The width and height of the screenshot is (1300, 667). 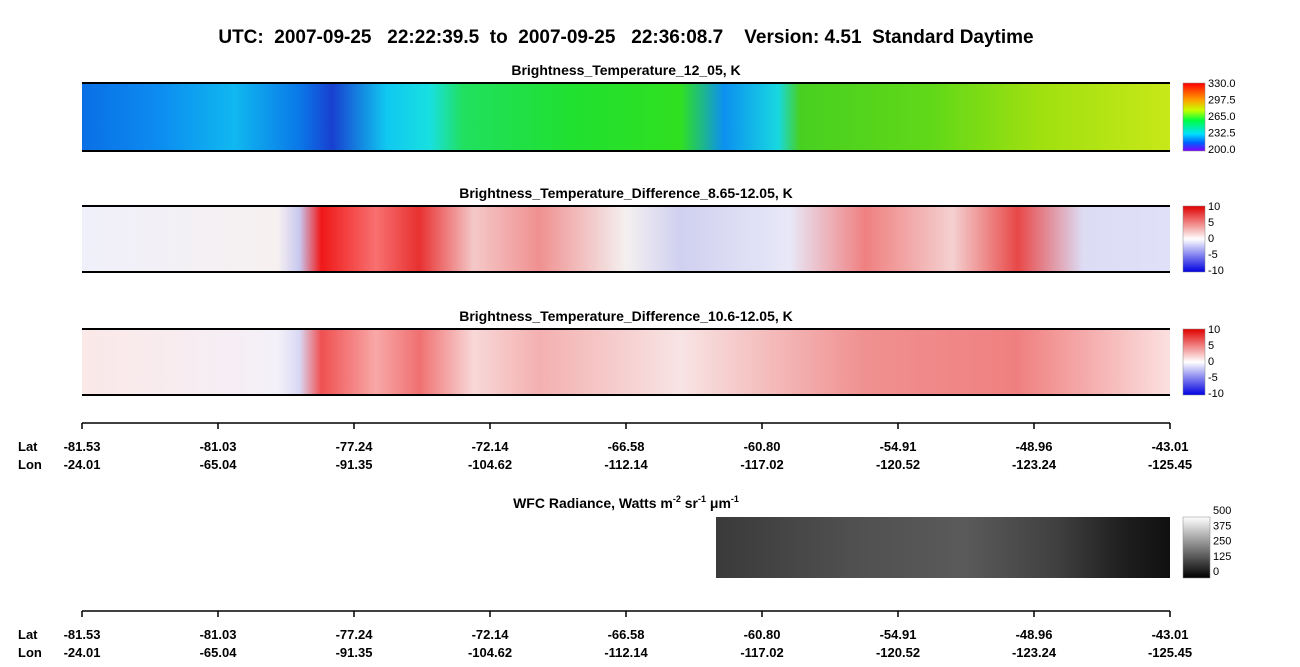 I want to click on colorbar-label: 232.5, so click(x=1222, y=134).